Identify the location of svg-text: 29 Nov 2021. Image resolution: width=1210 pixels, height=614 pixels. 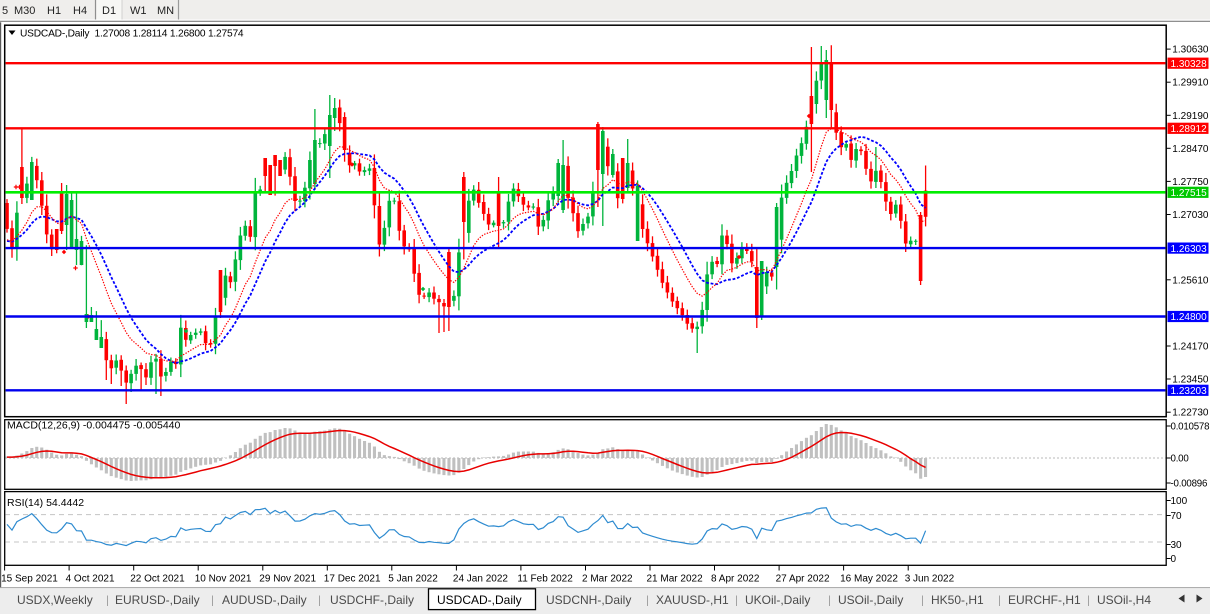
(287, 579).